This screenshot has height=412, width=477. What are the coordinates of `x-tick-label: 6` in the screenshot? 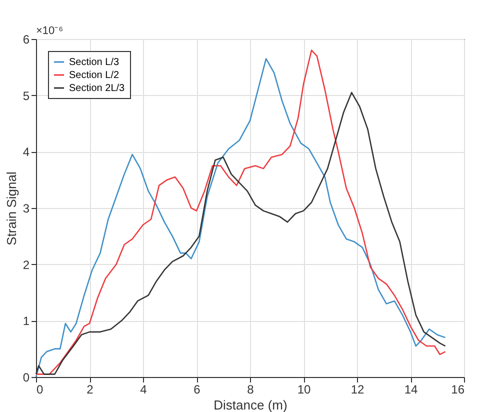 It's located at (197, 389).